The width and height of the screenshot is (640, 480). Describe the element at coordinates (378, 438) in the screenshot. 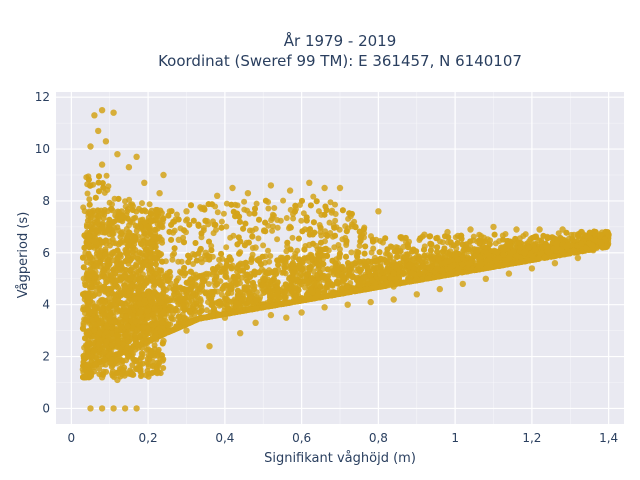

I see `x-tick-label: 0,8` at that location.